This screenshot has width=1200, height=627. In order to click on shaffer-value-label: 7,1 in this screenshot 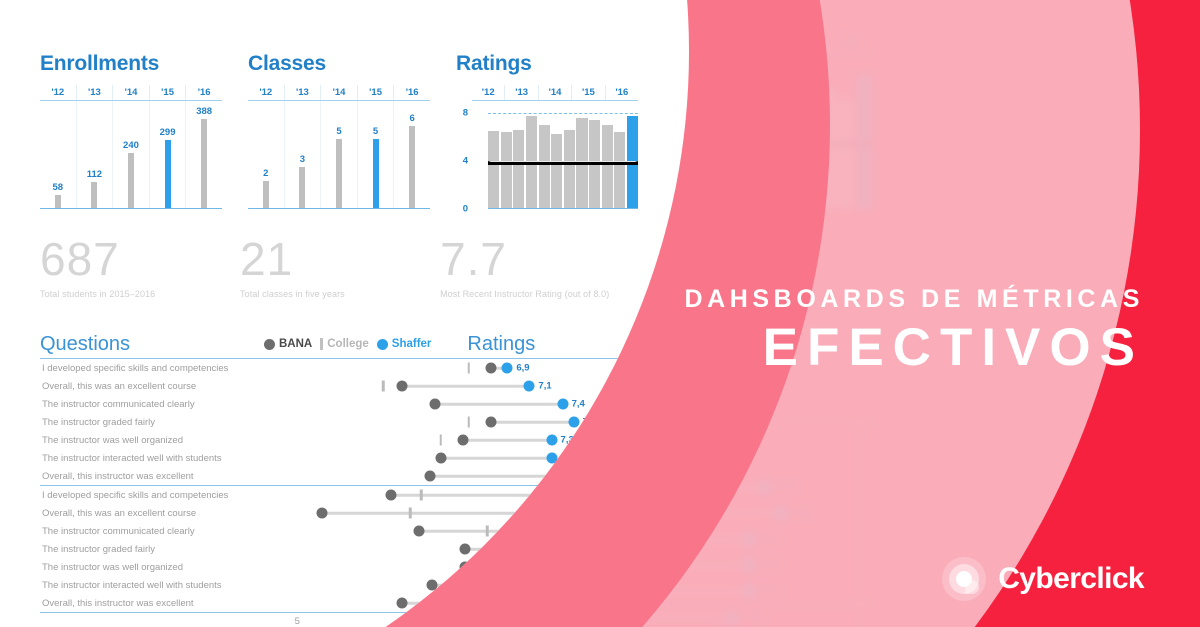, I will do `click(545, 386)`.